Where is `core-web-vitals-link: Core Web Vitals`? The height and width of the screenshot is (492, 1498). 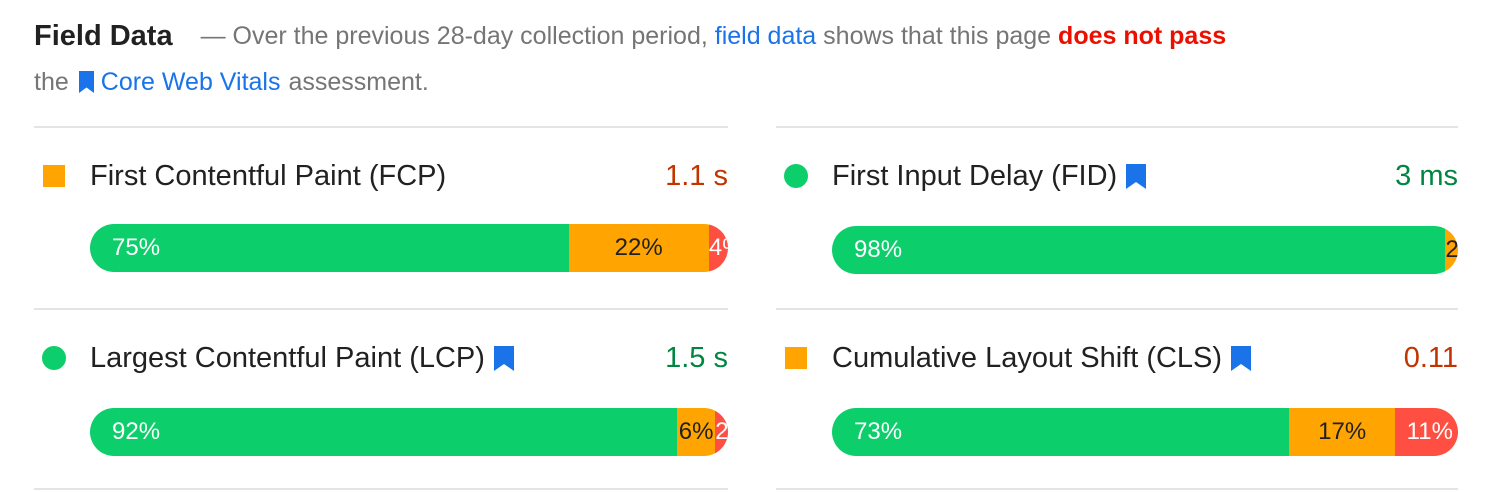
core-web-vitals-link: Core Web Vitals is located at coordinates (190, 81).